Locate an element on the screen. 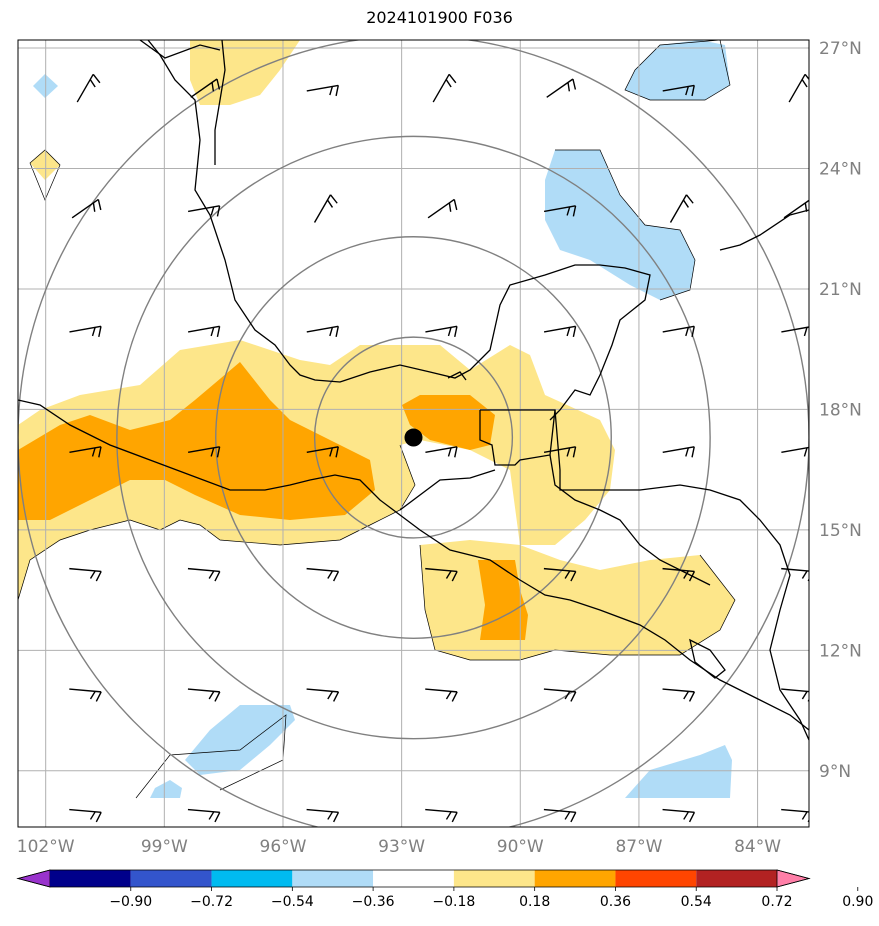 The height and width of the screenshot is (926, 879). lon-tick-label: 84°W is located at coordinates (757, 847).